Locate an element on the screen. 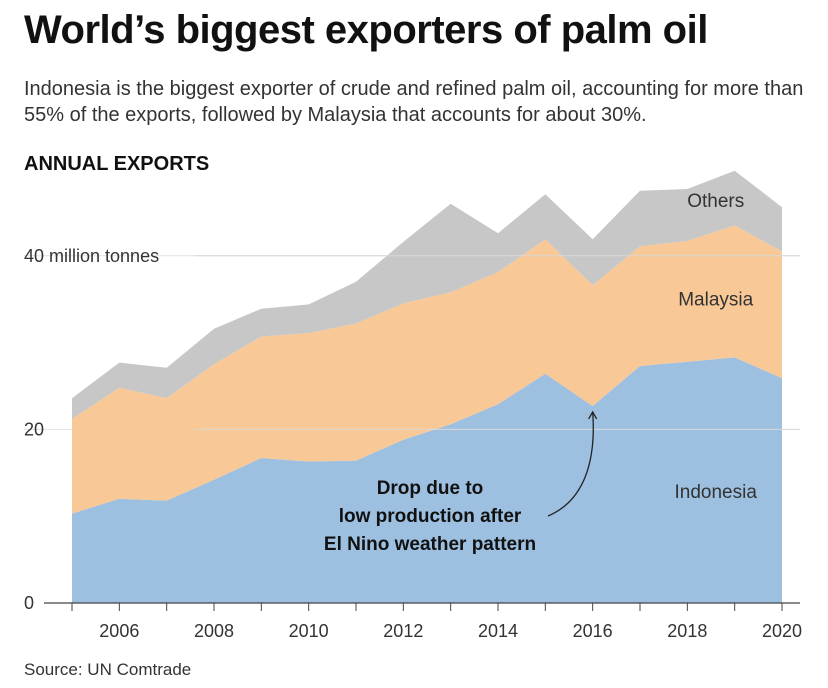 Image resolution: width=828 pixels, height=688 pixels. x-tick-label: 2008 is located at coordinates (214, 631).